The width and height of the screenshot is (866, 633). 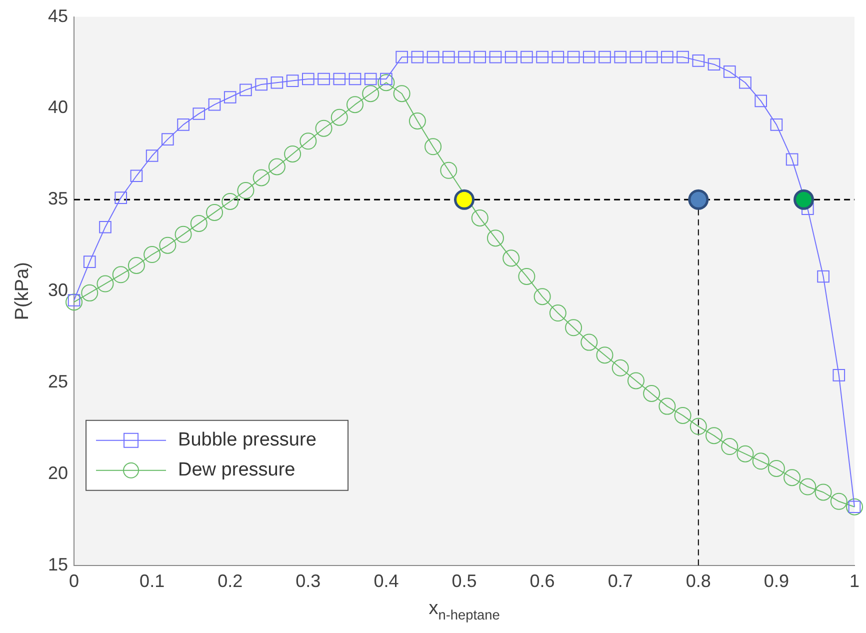 I want to click on x-tick-label: 0.9, so click(x=776, y=581).